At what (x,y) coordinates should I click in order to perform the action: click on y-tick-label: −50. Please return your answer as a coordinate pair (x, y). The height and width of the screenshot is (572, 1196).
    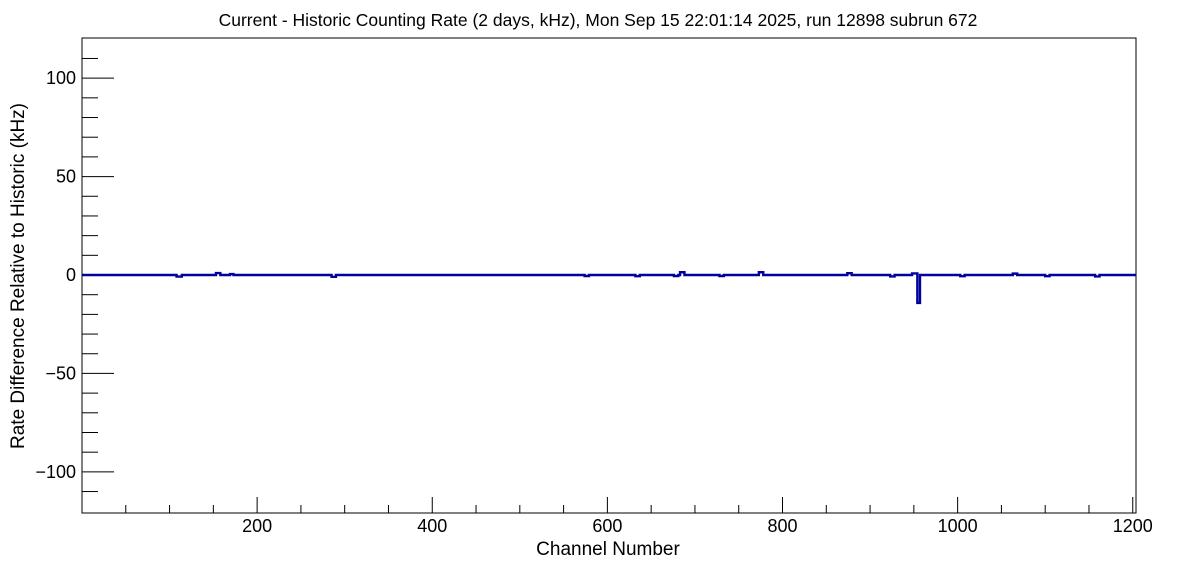
    Looking at the image, I should click on (60, 373).